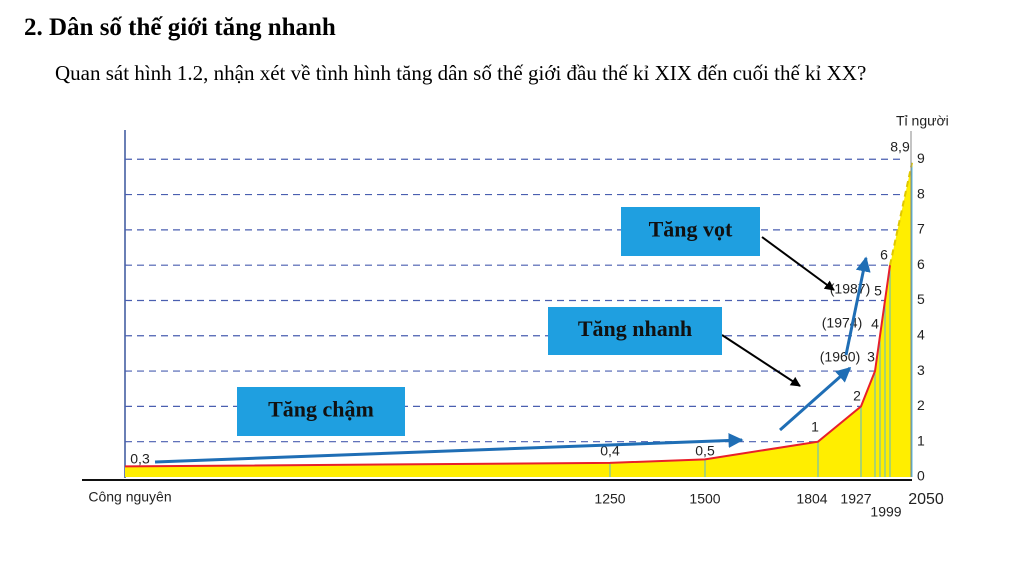 This screenshot has height=576, width=1024. I want to click on heading: 2. Dân số thế giới tăng nhanh, so click(180, 27).